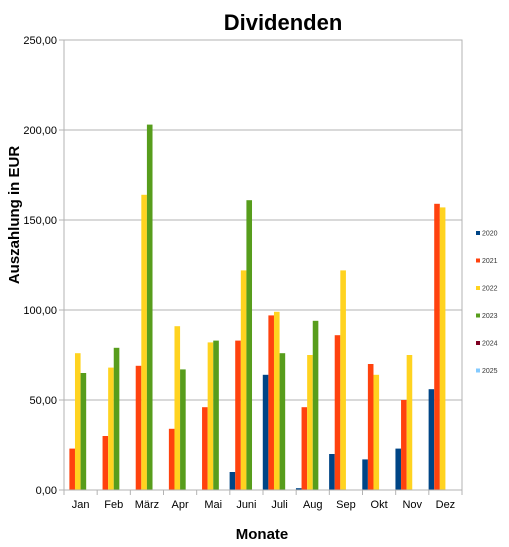 The image size is (509, 547). Describe the element at coordinates (446, 505) in the screenshot. I see `x-tick-label: Dez` at that location.